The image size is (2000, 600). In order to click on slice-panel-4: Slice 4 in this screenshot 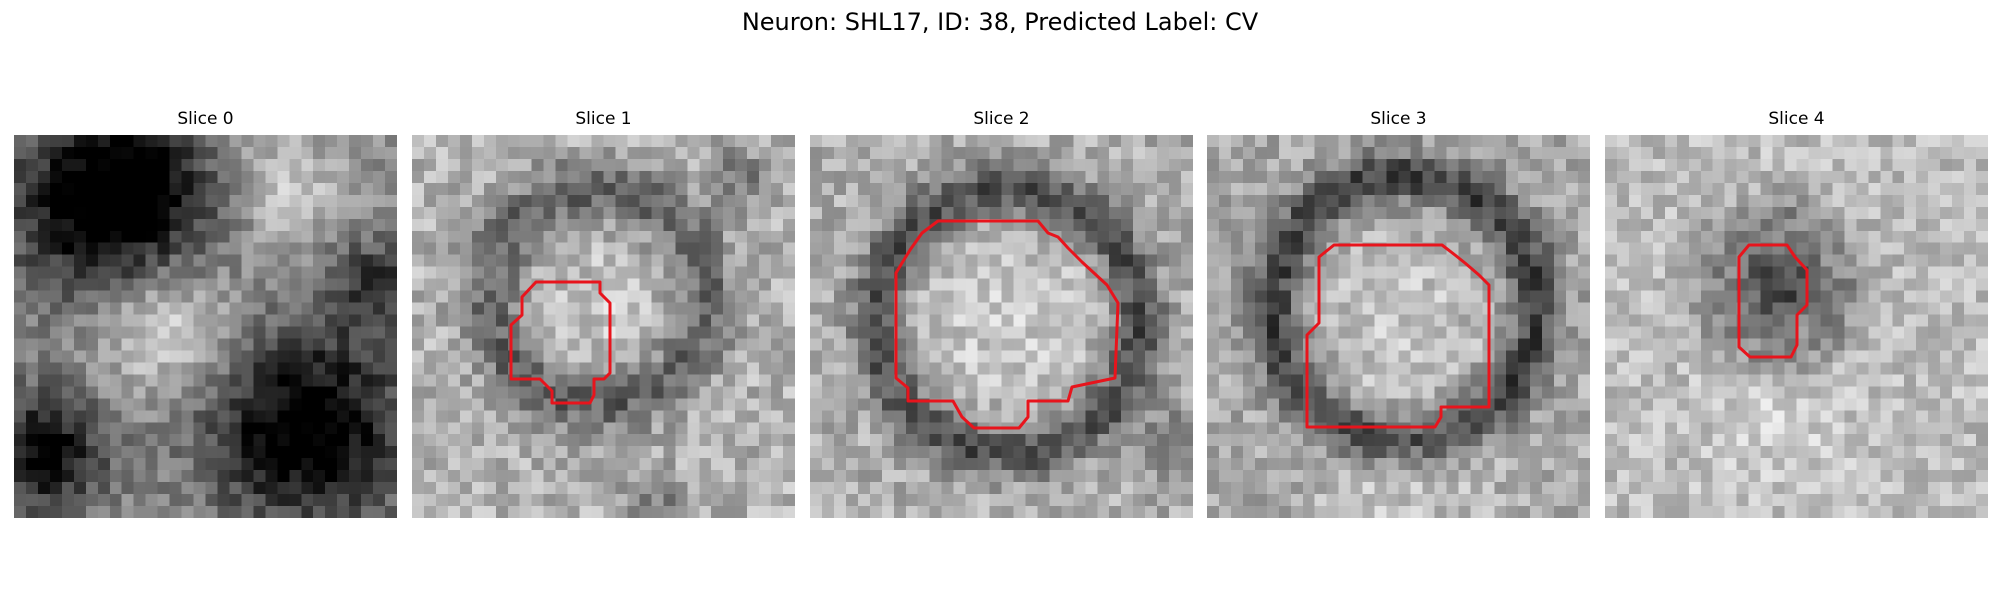, I will do `click(1796, 312)`.